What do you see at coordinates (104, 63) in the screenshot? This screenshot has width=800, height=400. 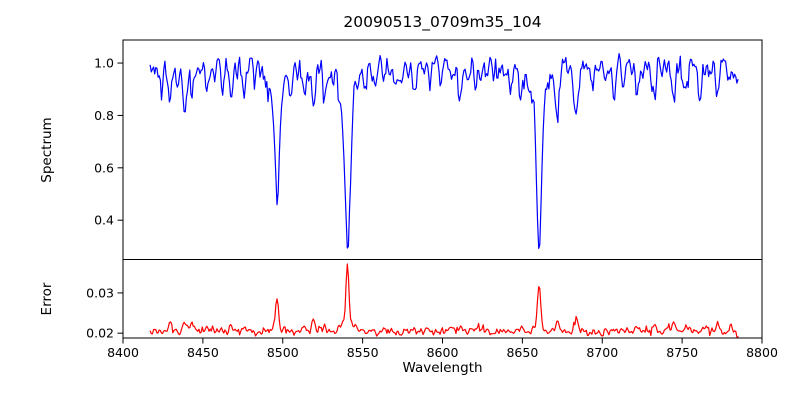 I see `spectrum-y-tick-label: 1.0` at bounding box center [104, 63].